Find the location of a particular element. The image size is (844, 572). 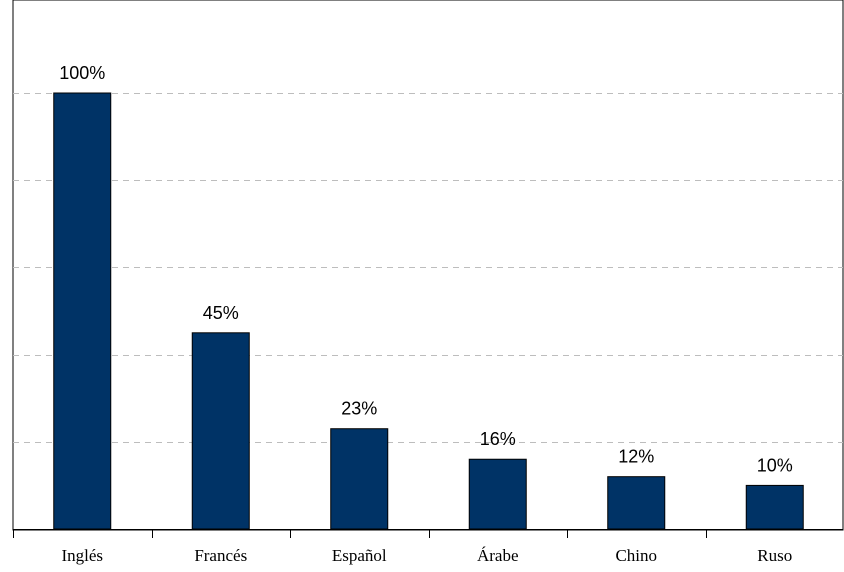

x-tick-label: Chino is located at coordinates (636, 555).